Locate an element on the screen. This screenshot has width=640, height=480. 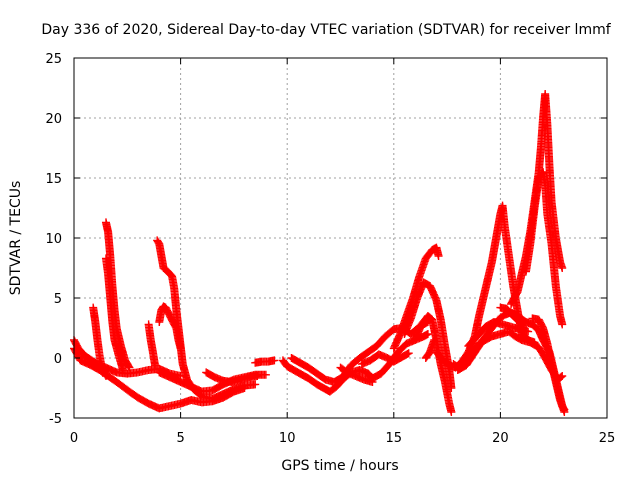
y-tick-label: 25 is located at coordinates (53, 59).